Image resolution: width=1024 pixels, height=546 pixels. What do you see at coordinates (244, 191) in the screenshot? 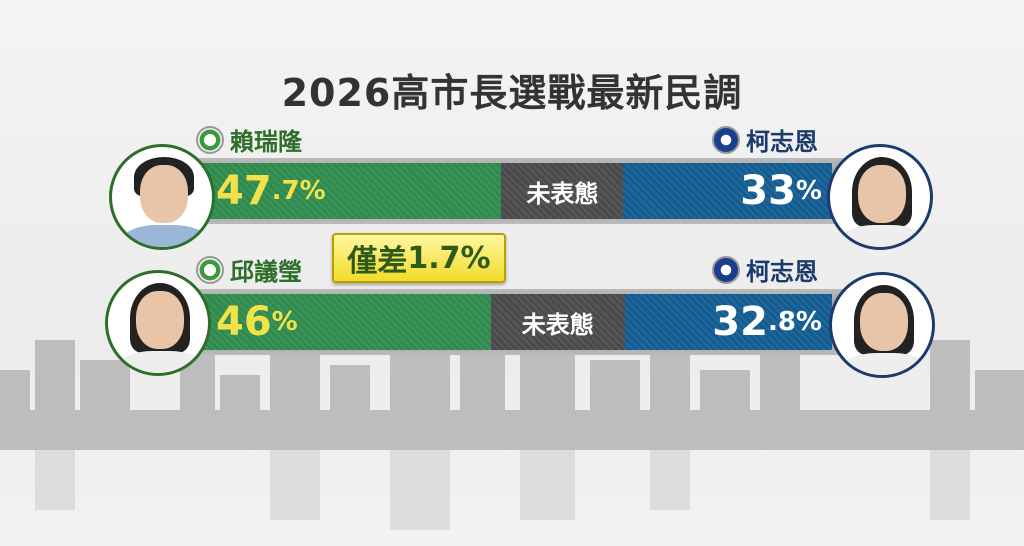
I see `value-main: 47` at bounding box center [244, 191].